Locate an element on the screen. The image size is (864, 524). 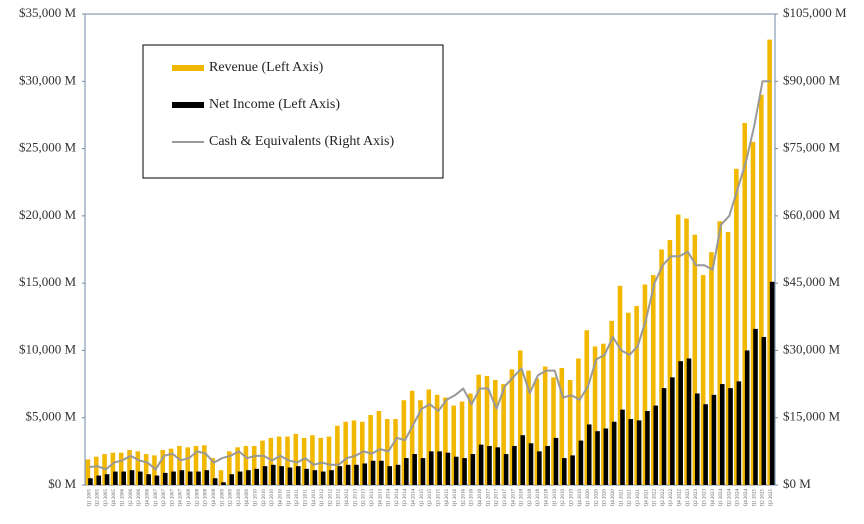
x-tick-label: Q4 2015 is located at coordinates (447, 498).